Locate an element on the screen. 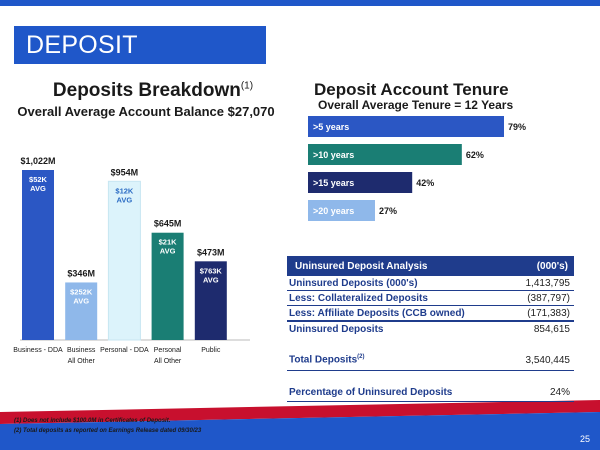 This screenshot has height=450, width=600. tenure-value-label: 79% is located at coordinates (517, 127).